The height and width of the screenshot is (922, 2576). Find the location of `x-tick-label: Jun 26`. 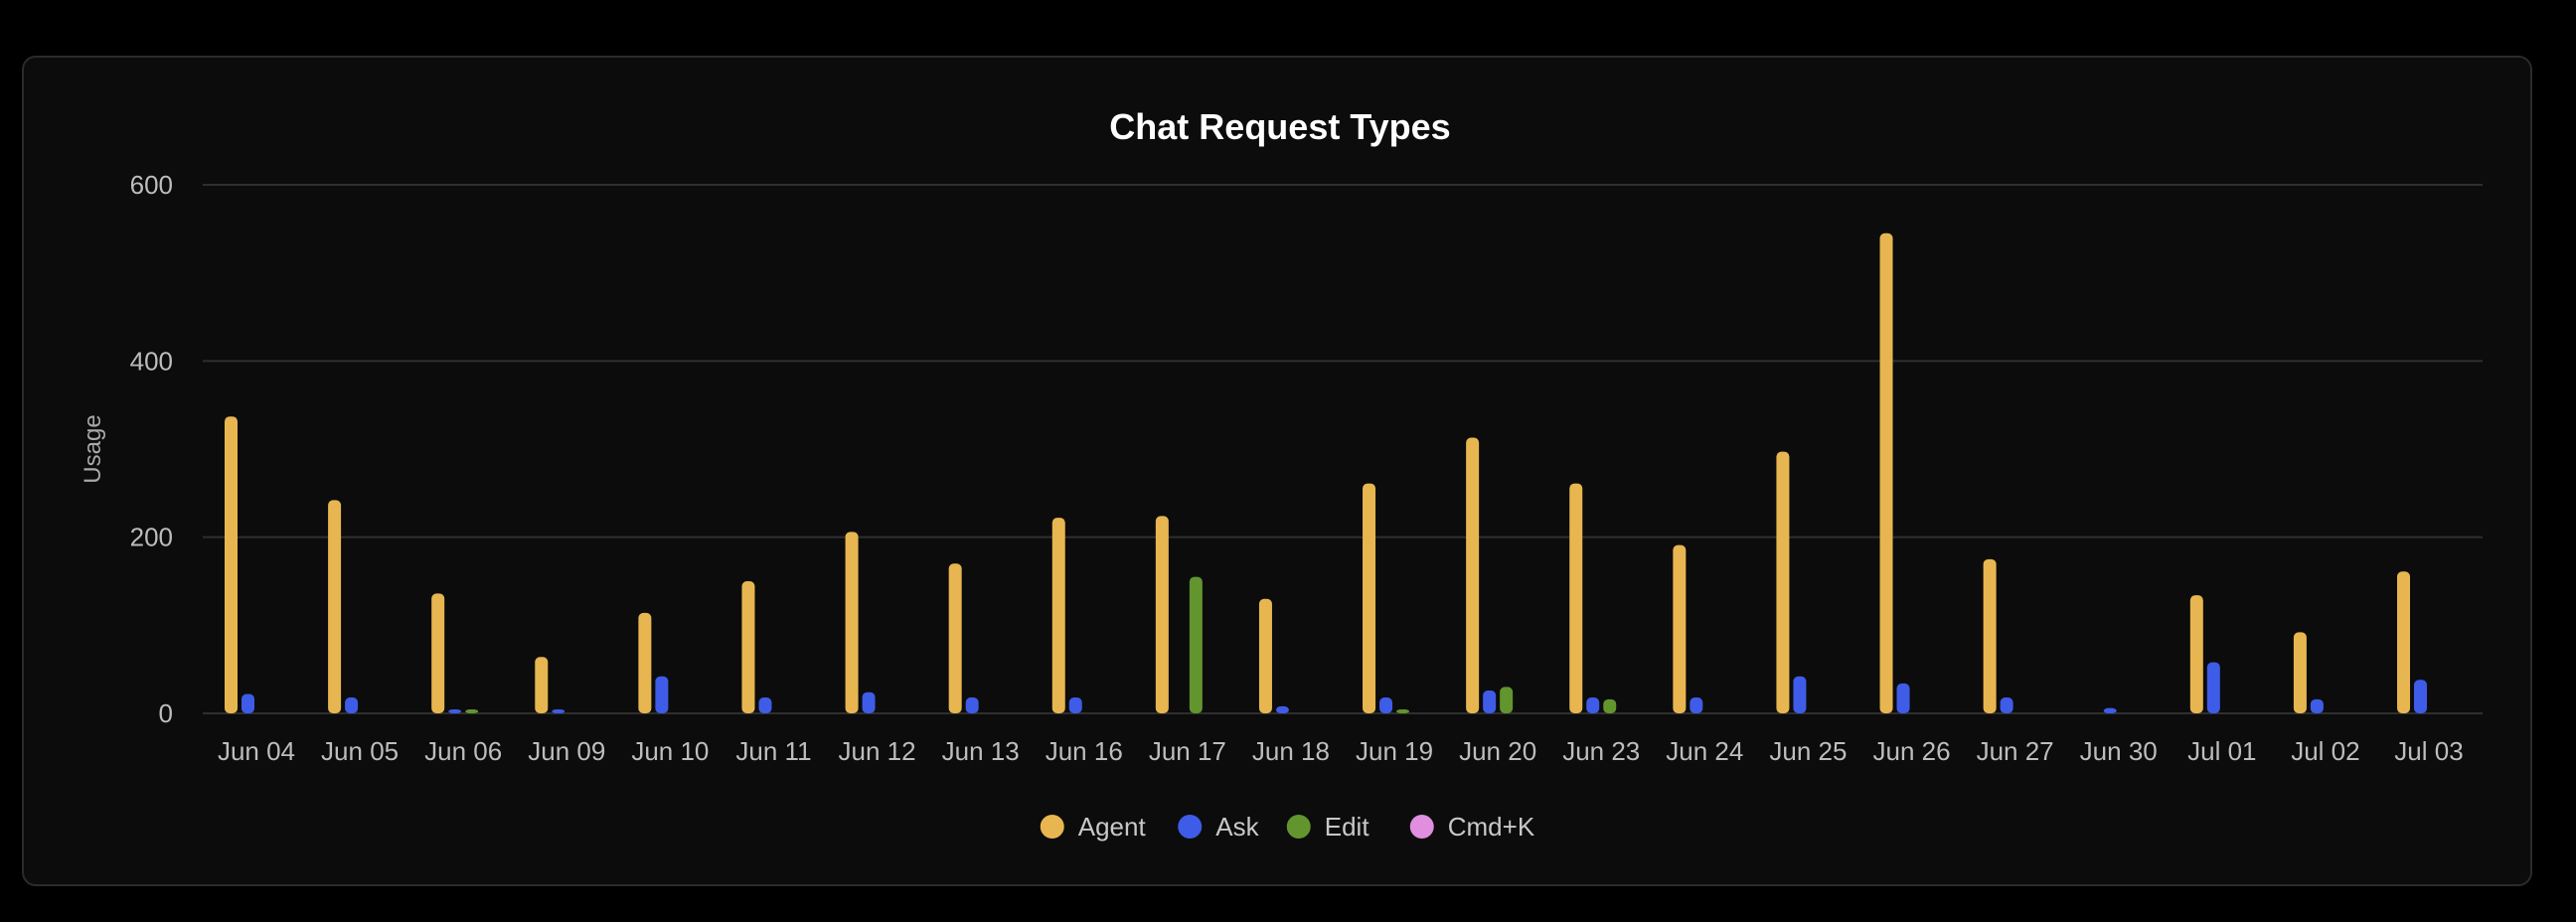

x-tick-label: Jun 26 is located at coordinates (1911, 751).